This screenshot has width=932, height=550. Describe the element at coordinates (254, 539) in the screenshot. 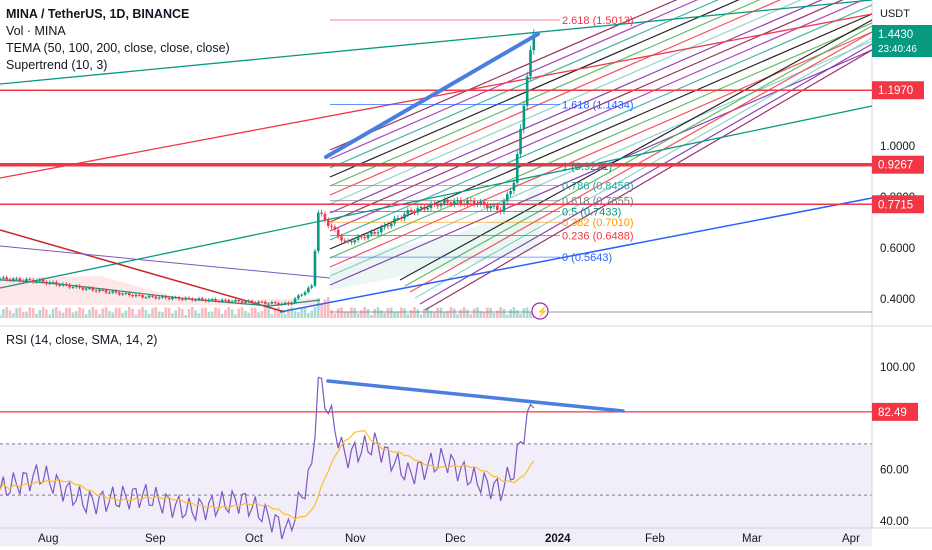

I see `time-axis-label: Oct` at that location.